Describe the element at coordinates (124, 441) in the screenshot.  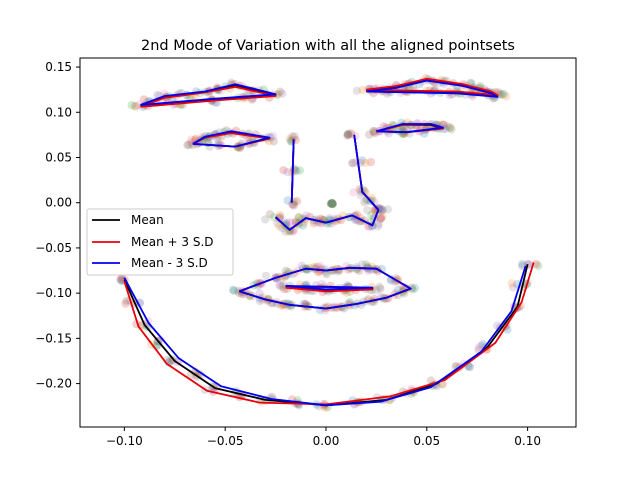
I see `x-tick-label: −0.10` at that location.